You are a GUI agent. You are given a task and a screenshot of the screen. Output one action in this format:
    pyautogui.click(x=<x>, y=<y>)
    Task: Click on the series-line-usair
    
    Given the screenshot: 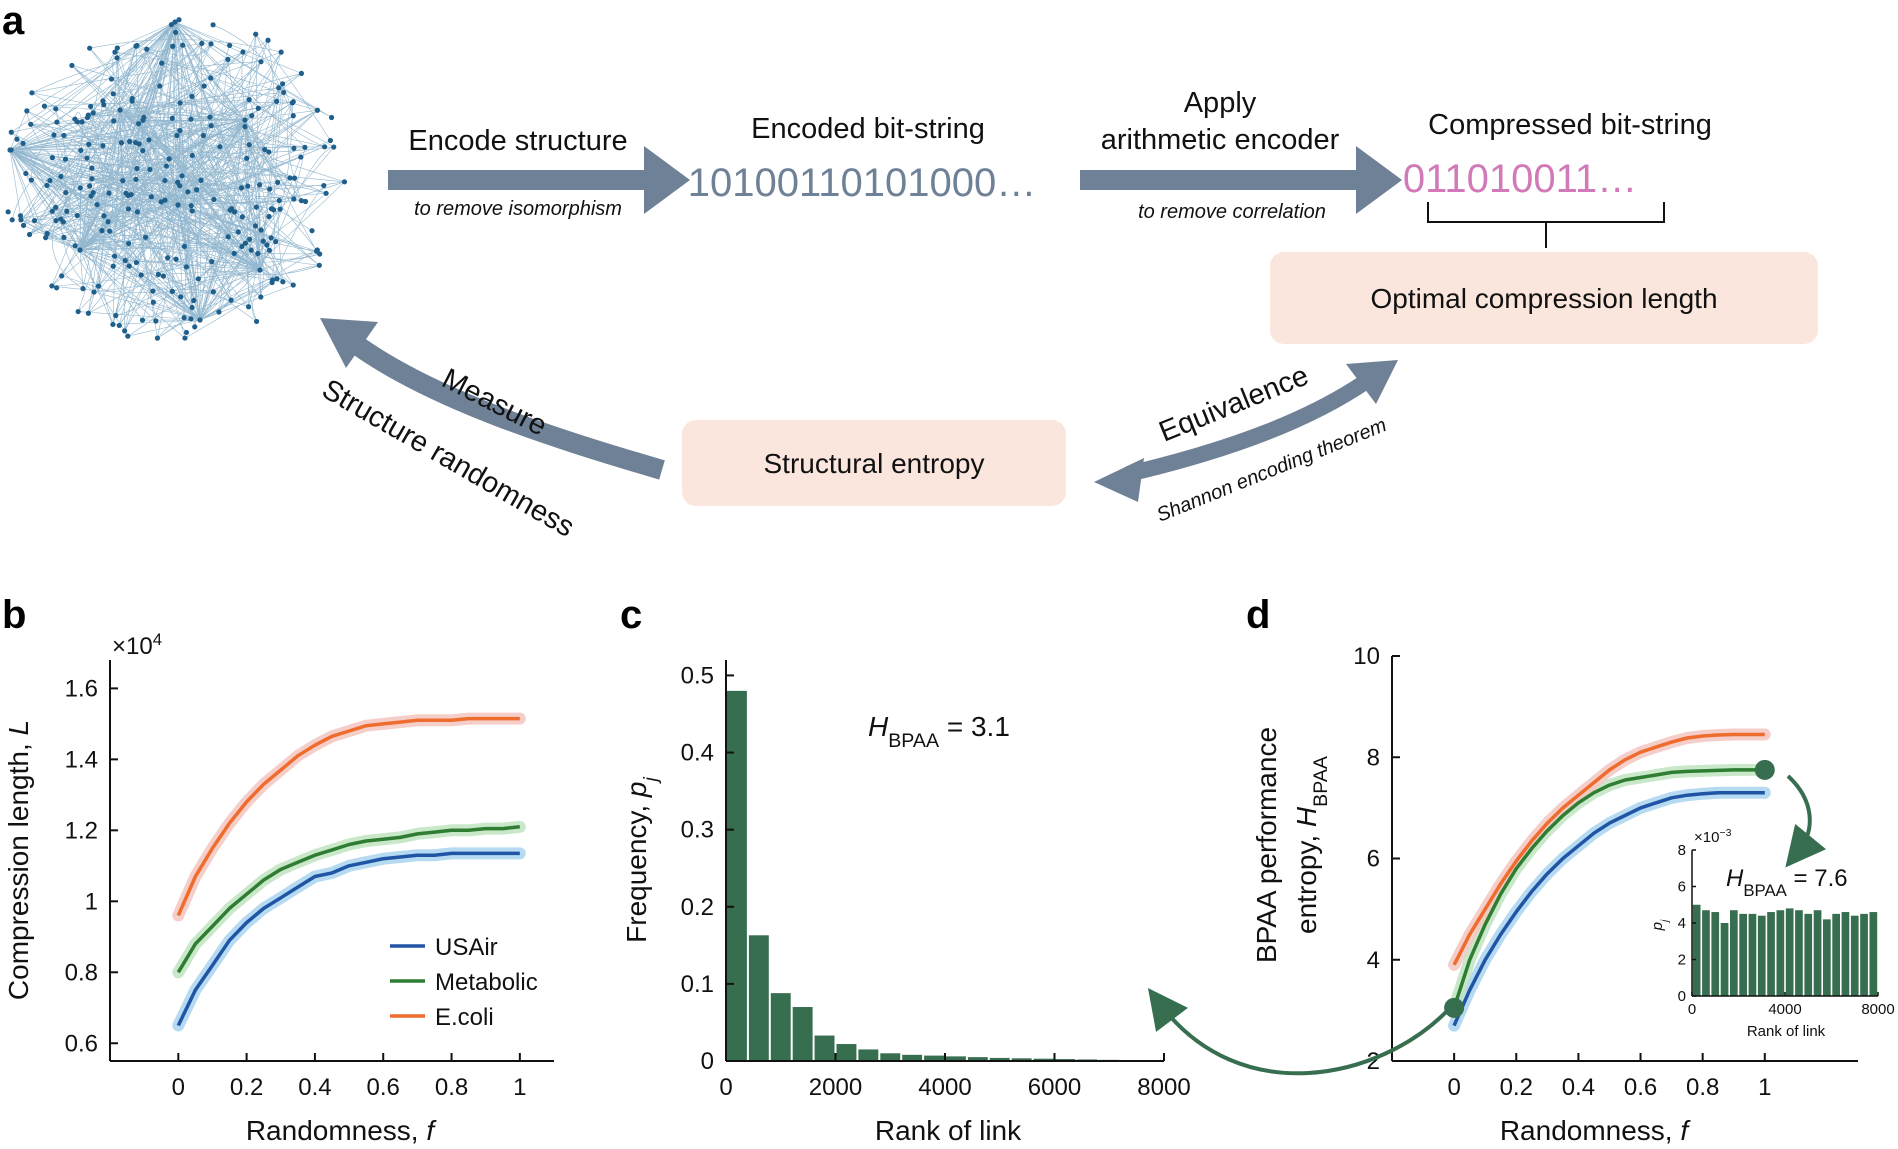 What is the action you would take?
    pyautogui.click(x=1608, y=908)
    